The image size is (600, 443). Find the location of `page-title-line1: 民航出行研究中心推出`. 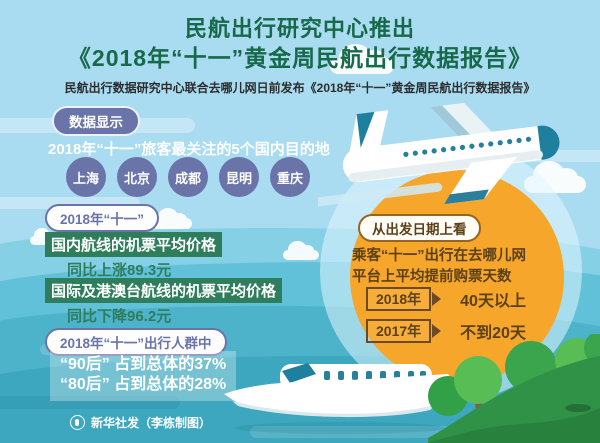

page-title-line1: 民航出行研究中心推出 is located at coordinates (299, 28).